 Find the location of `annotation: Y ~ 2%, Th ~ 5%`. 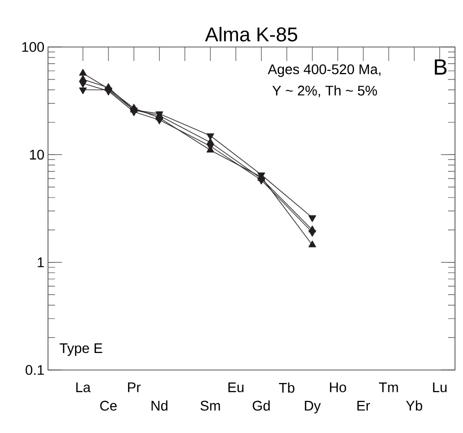

annotation: Y ~ 2%, Th ~ 5% is located at coordinates (324, 91).